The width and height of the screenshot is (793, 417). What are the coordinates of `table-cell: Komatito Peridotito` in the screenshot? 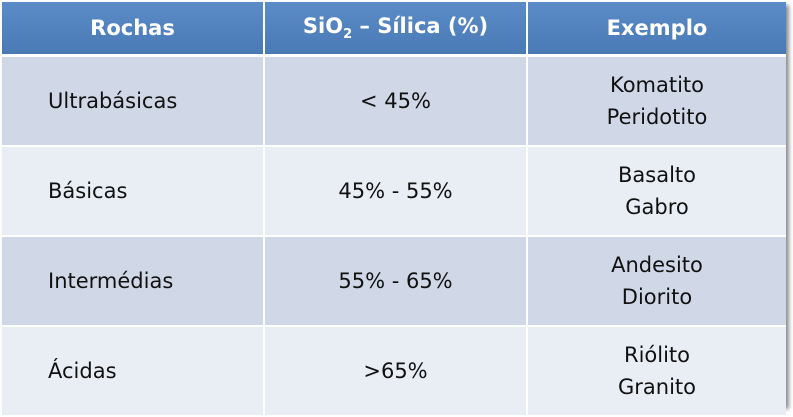 It's located at (656, 101).